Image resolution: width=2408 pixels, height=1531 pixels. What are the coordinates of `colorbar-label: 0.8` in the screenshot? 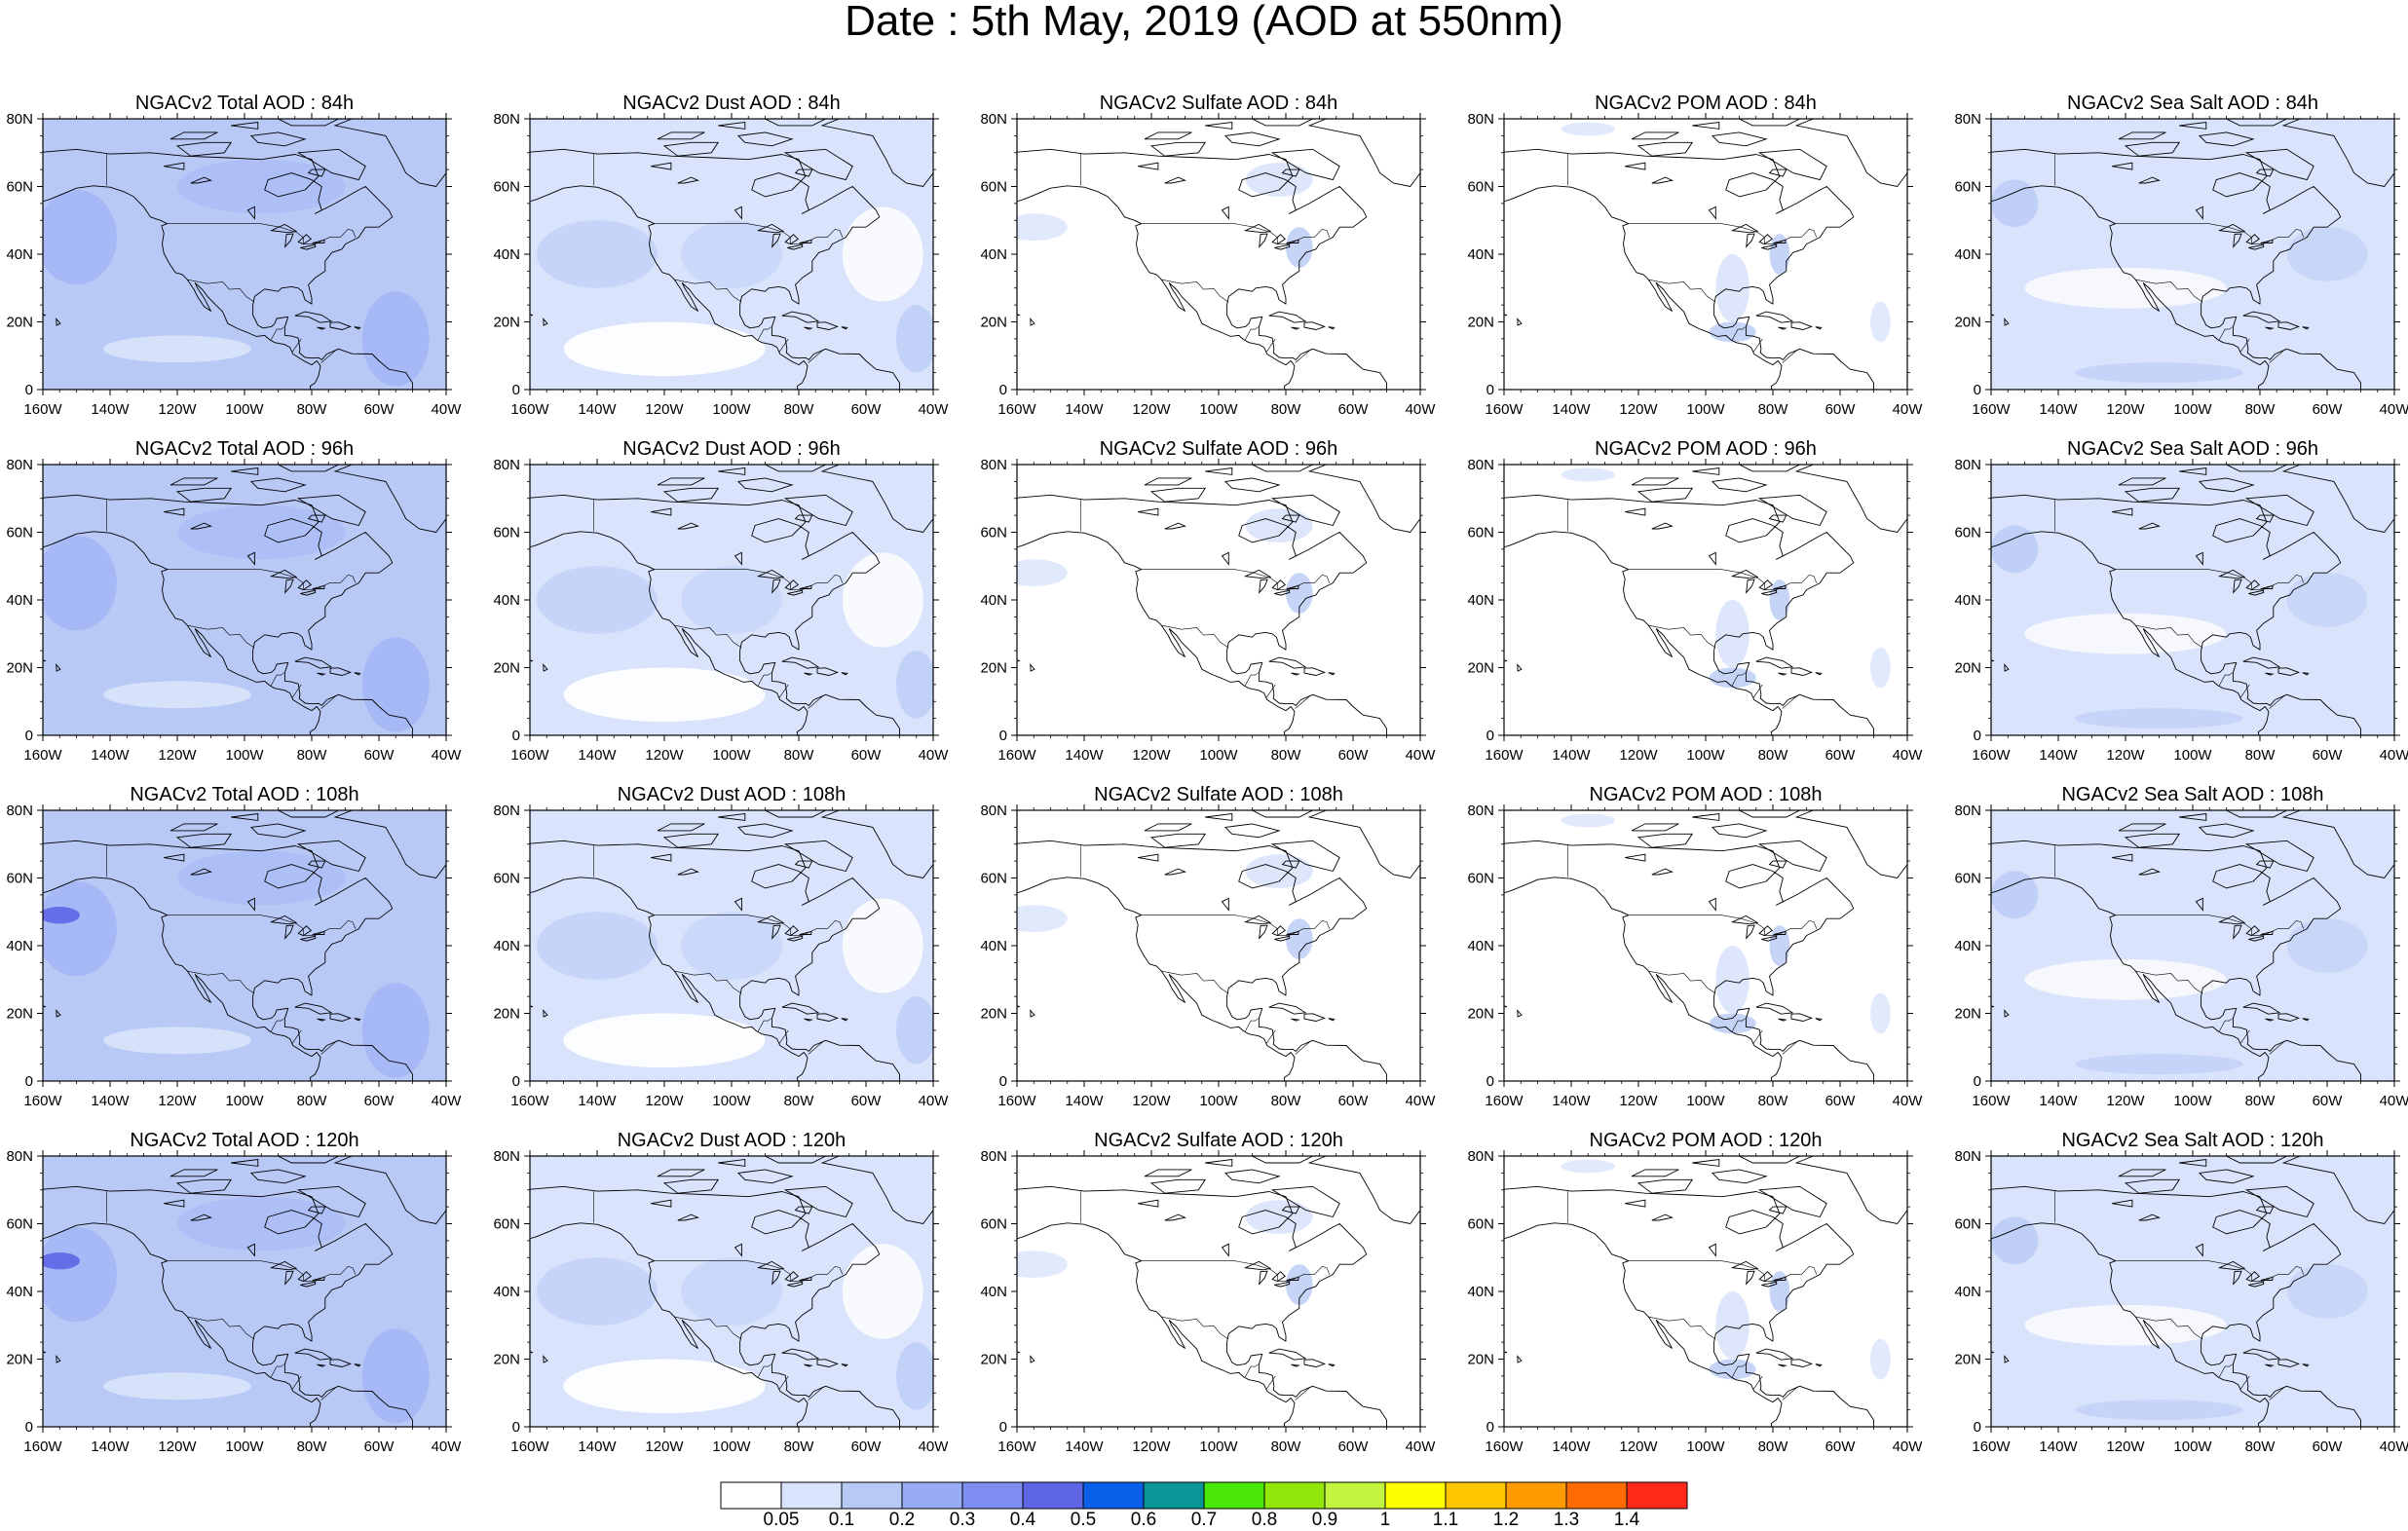 It's located at (1264, 1520).